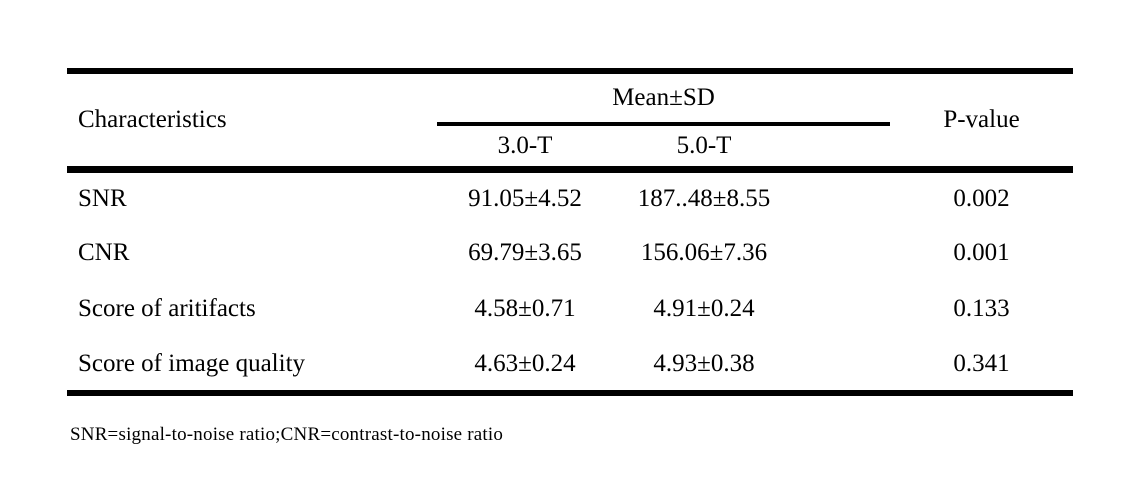  Describe the element at coordinates (704, 363) in the screenshot. I see `cell-mean-sd-5t: 4.93±0.38` at that location.